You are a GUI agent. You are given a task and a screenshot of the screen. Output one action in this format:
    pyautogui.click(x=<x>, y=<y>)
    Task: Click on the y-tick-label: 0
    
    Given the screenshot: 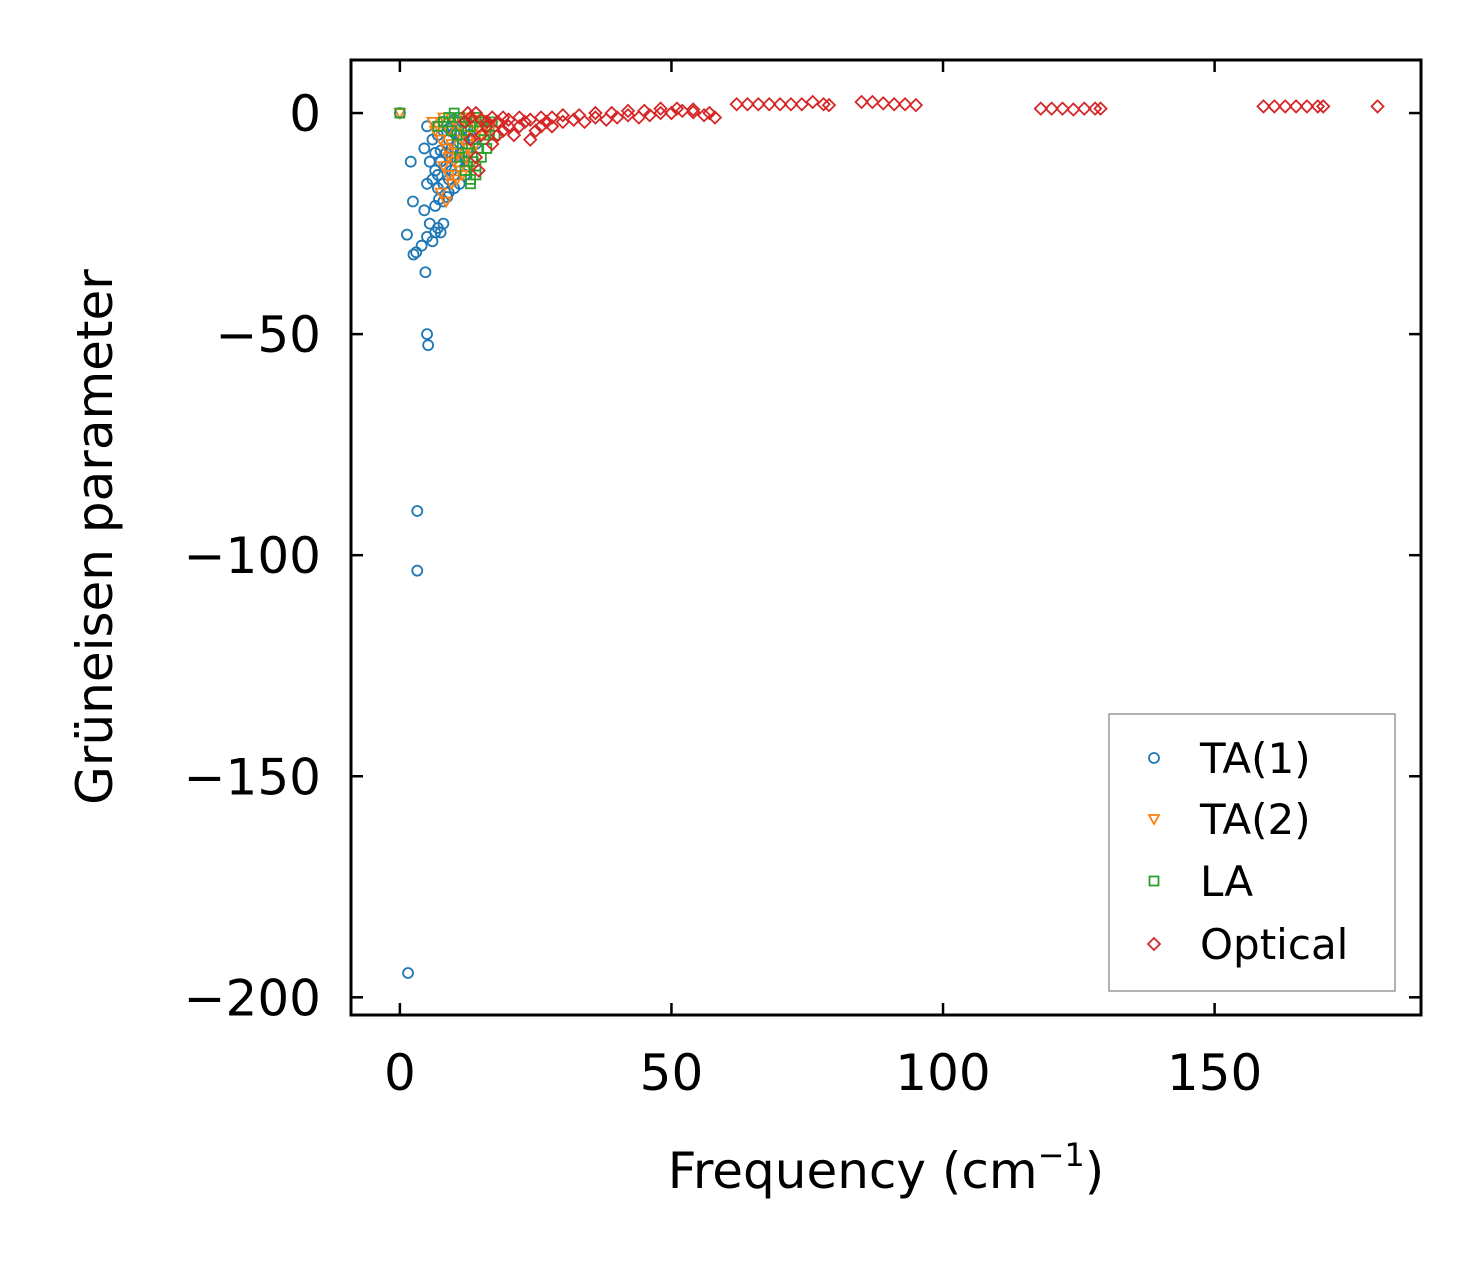 What is the action you would take?
    pyautogui.click(x=305, y=114)
    